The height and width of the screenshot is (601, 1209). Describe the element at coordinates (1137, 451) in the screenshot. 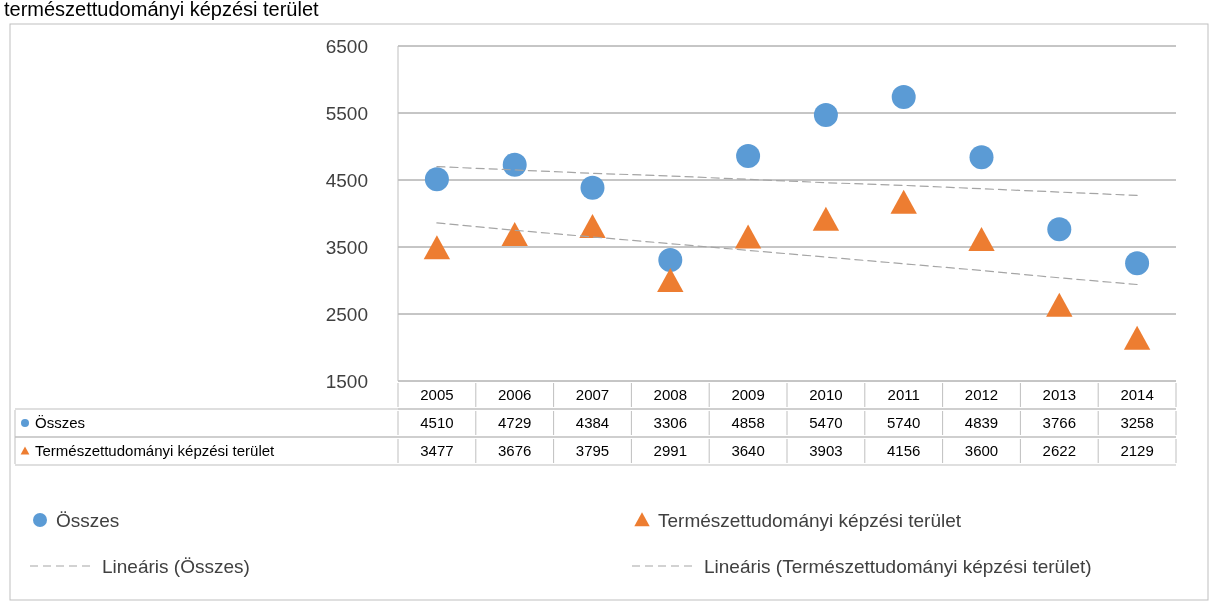

I see `data-label: 2129` at that location.